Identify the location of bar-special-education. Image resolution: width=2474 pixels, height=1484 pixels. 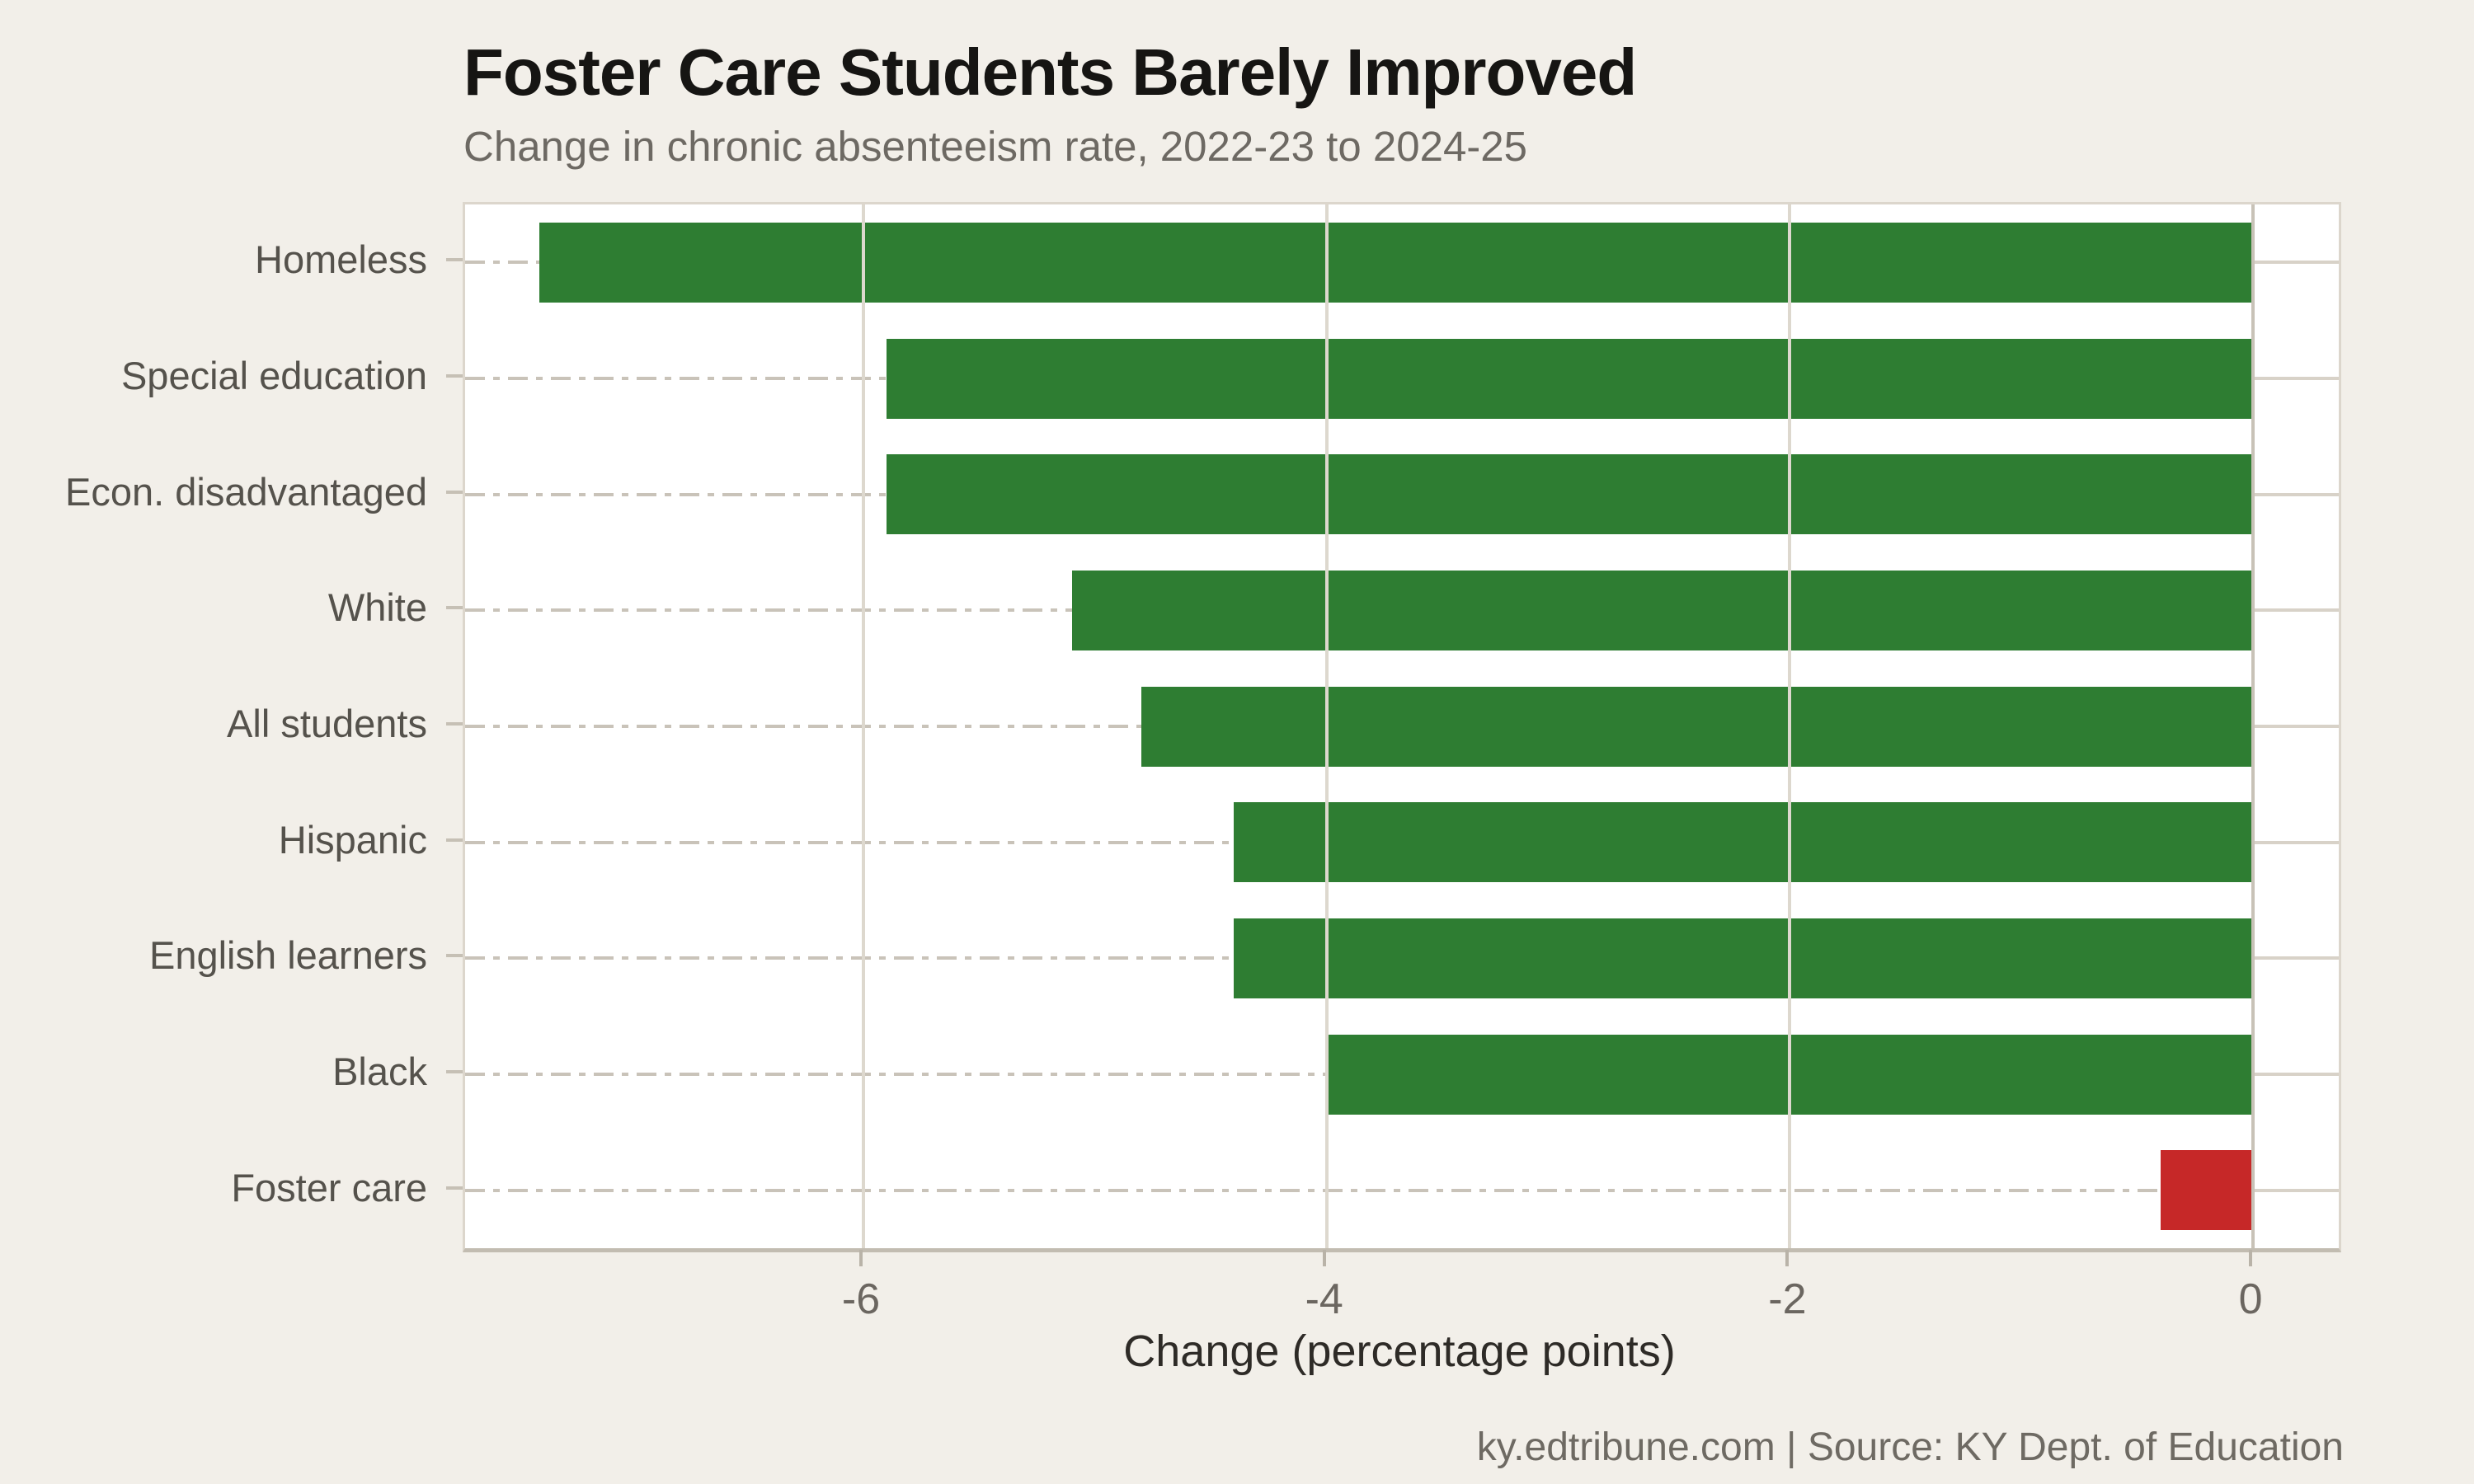
(1570, 378).